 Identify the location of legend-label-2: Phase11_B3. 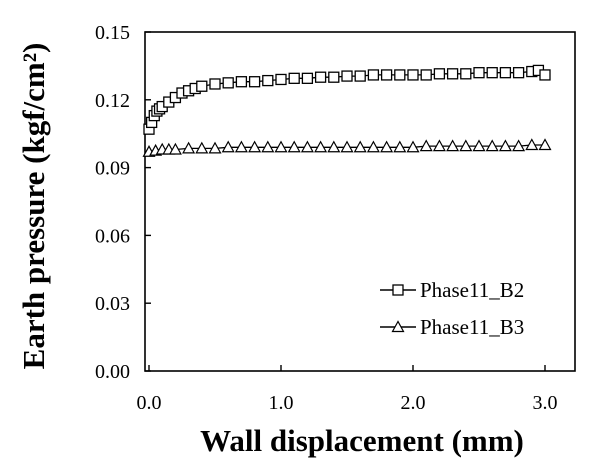
(472, 327).